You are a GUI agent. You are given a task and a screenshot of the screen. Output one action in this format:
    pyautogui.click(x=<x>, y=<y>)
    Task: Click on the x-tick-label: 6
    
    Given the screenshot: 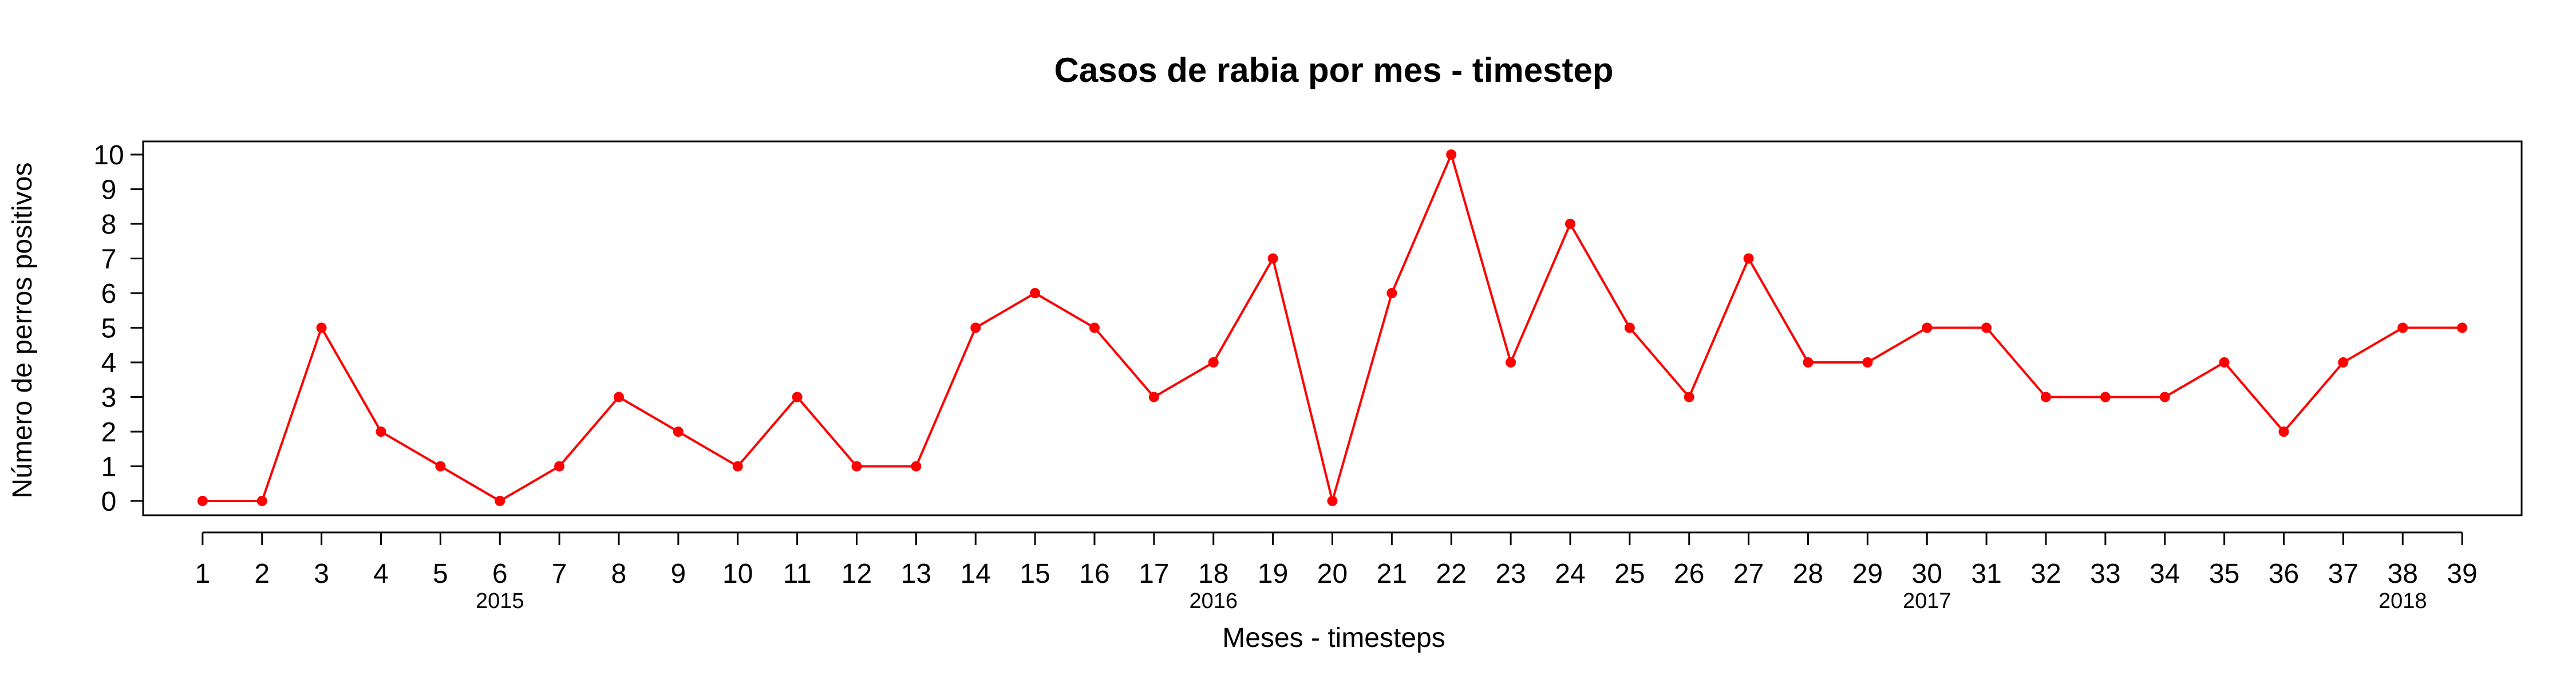 What is the action you would take?
    pyautogui.click(x=500, y=574)
    